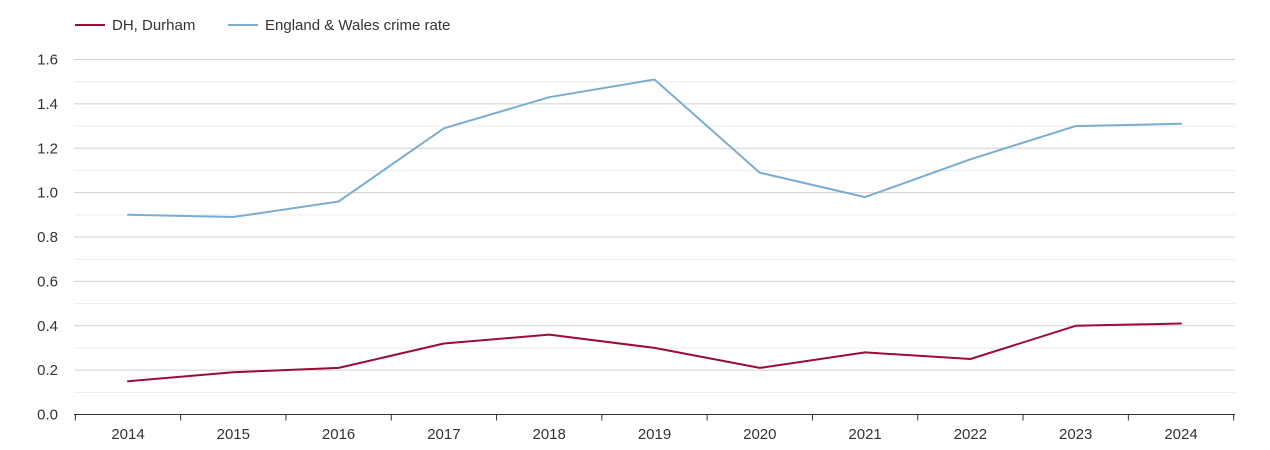  Describe the element at coordinates (47, 104) in the screenshot. I see `y-tick-label: 1.4` at that location.